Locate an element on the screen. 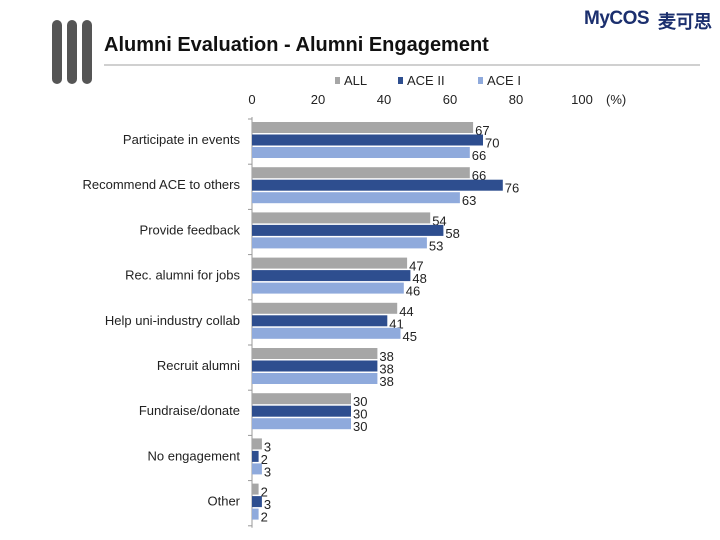  mycos-logo: MyCOS 麦可思 is located at coordinates (649, 23).